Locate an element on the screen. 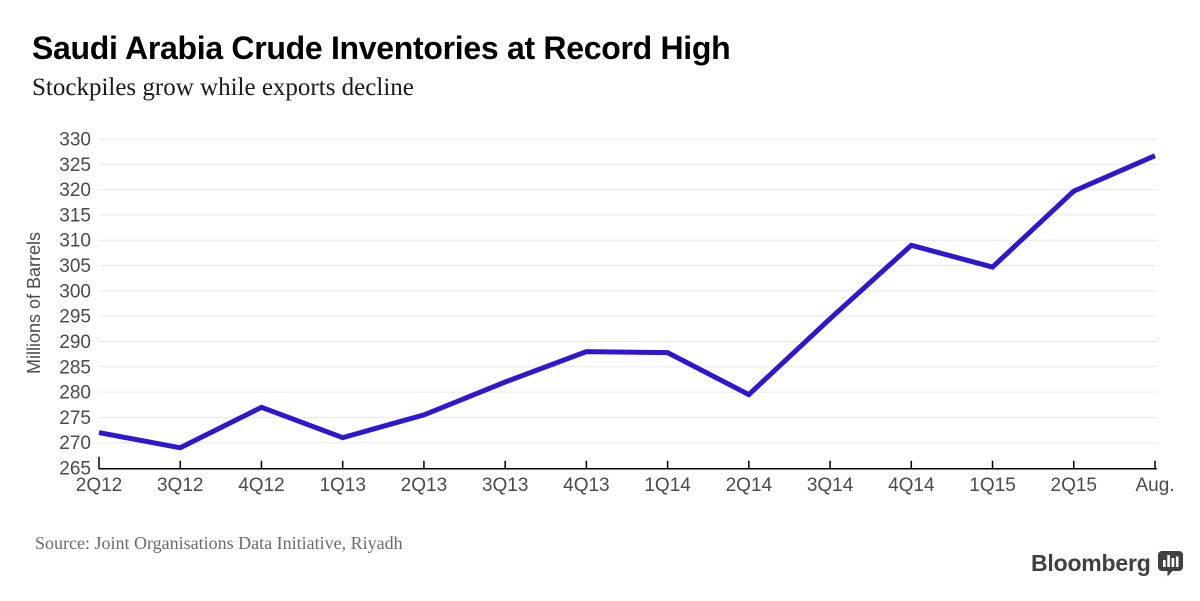 Image resolution: width=1200 pixels, height=601 pixels. y-tick-label: 315 is located at coordinates (75, 215).